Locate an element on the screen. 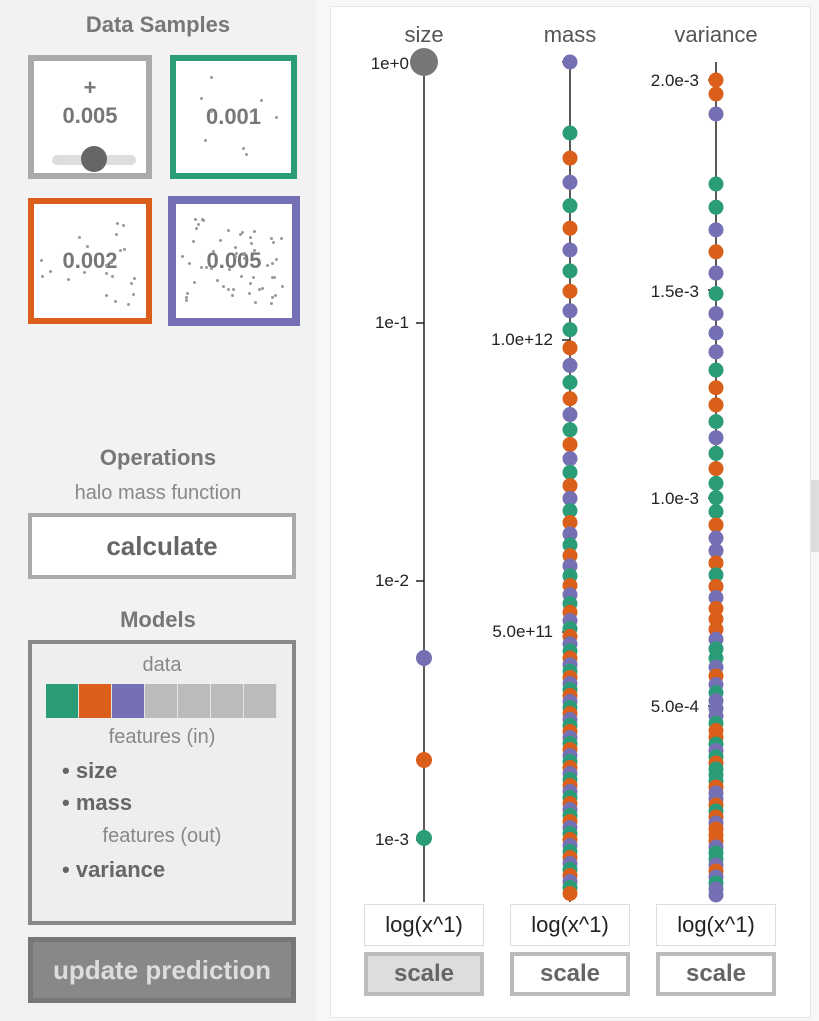  scrollbar-handle is located at coordinates (815, 516).